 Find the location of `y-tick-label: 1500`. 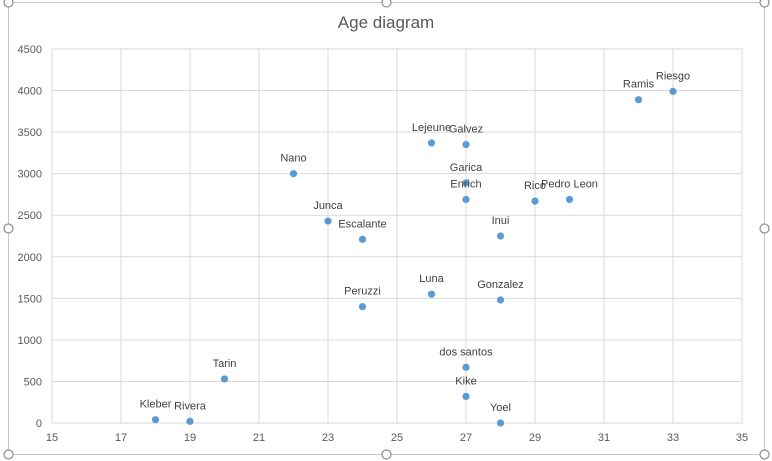

y-tick-label: 1500 is located at coordinates (30, 299).